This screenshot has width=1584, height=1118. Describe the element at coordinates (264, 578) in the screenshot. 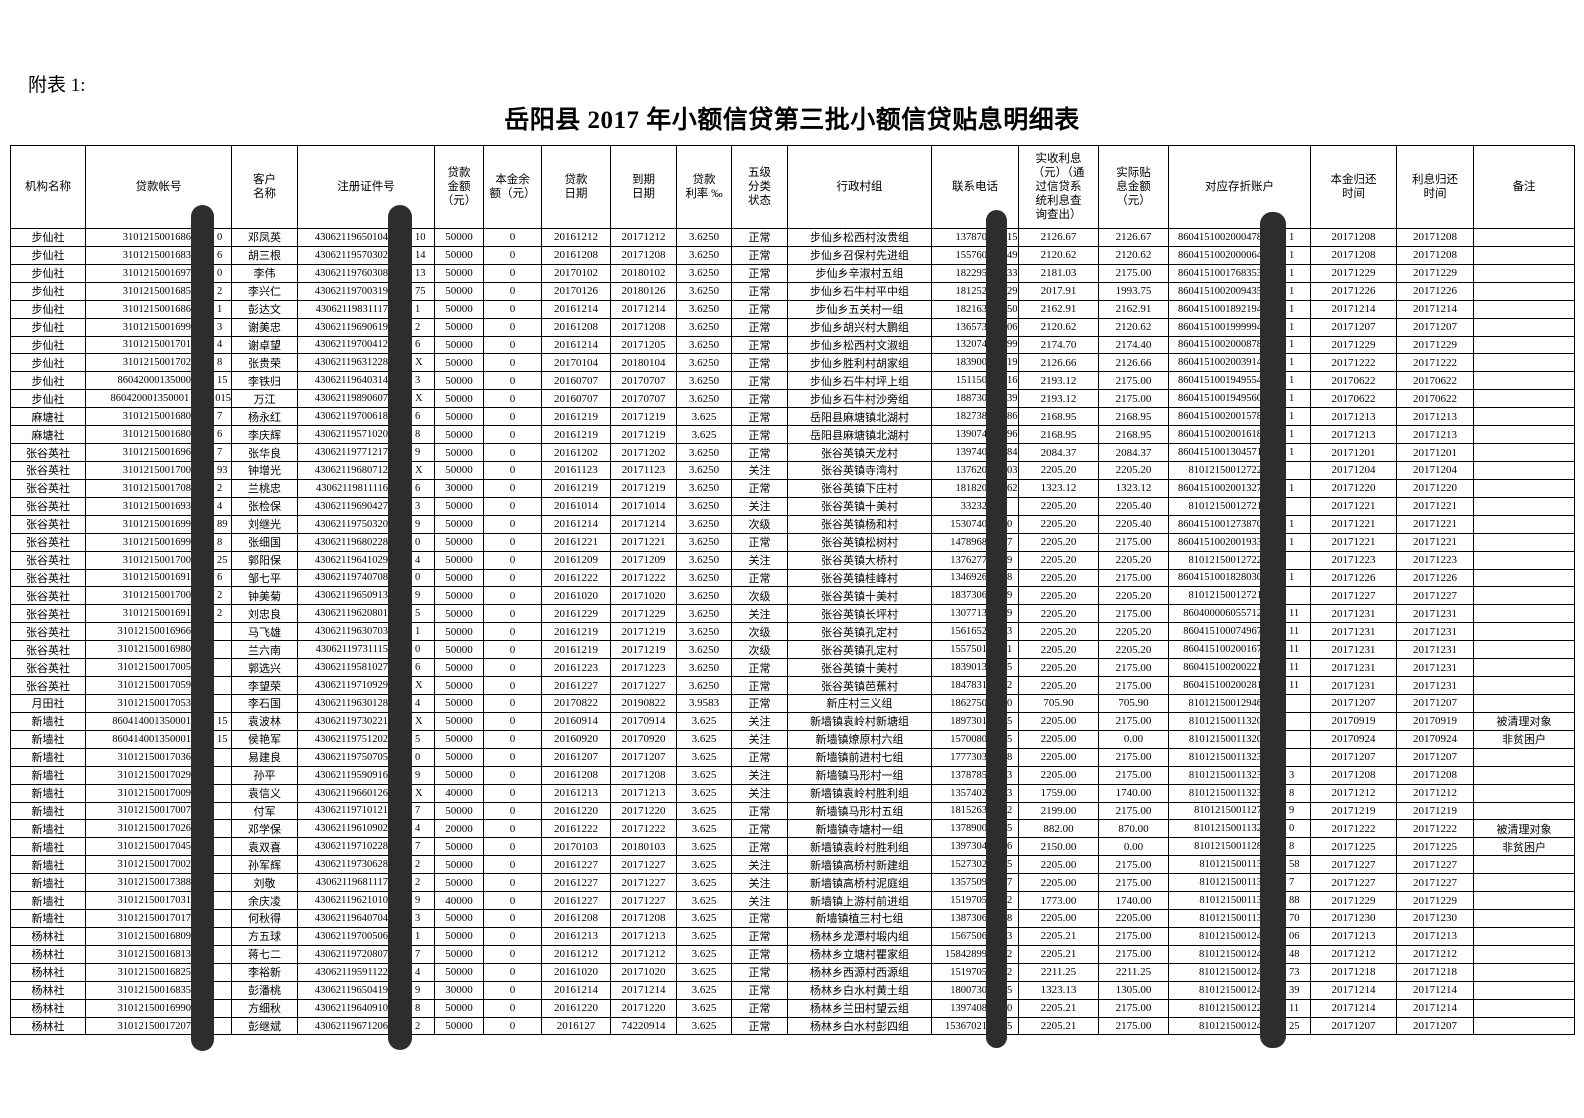

I see `cell: 邹七平` at that location.